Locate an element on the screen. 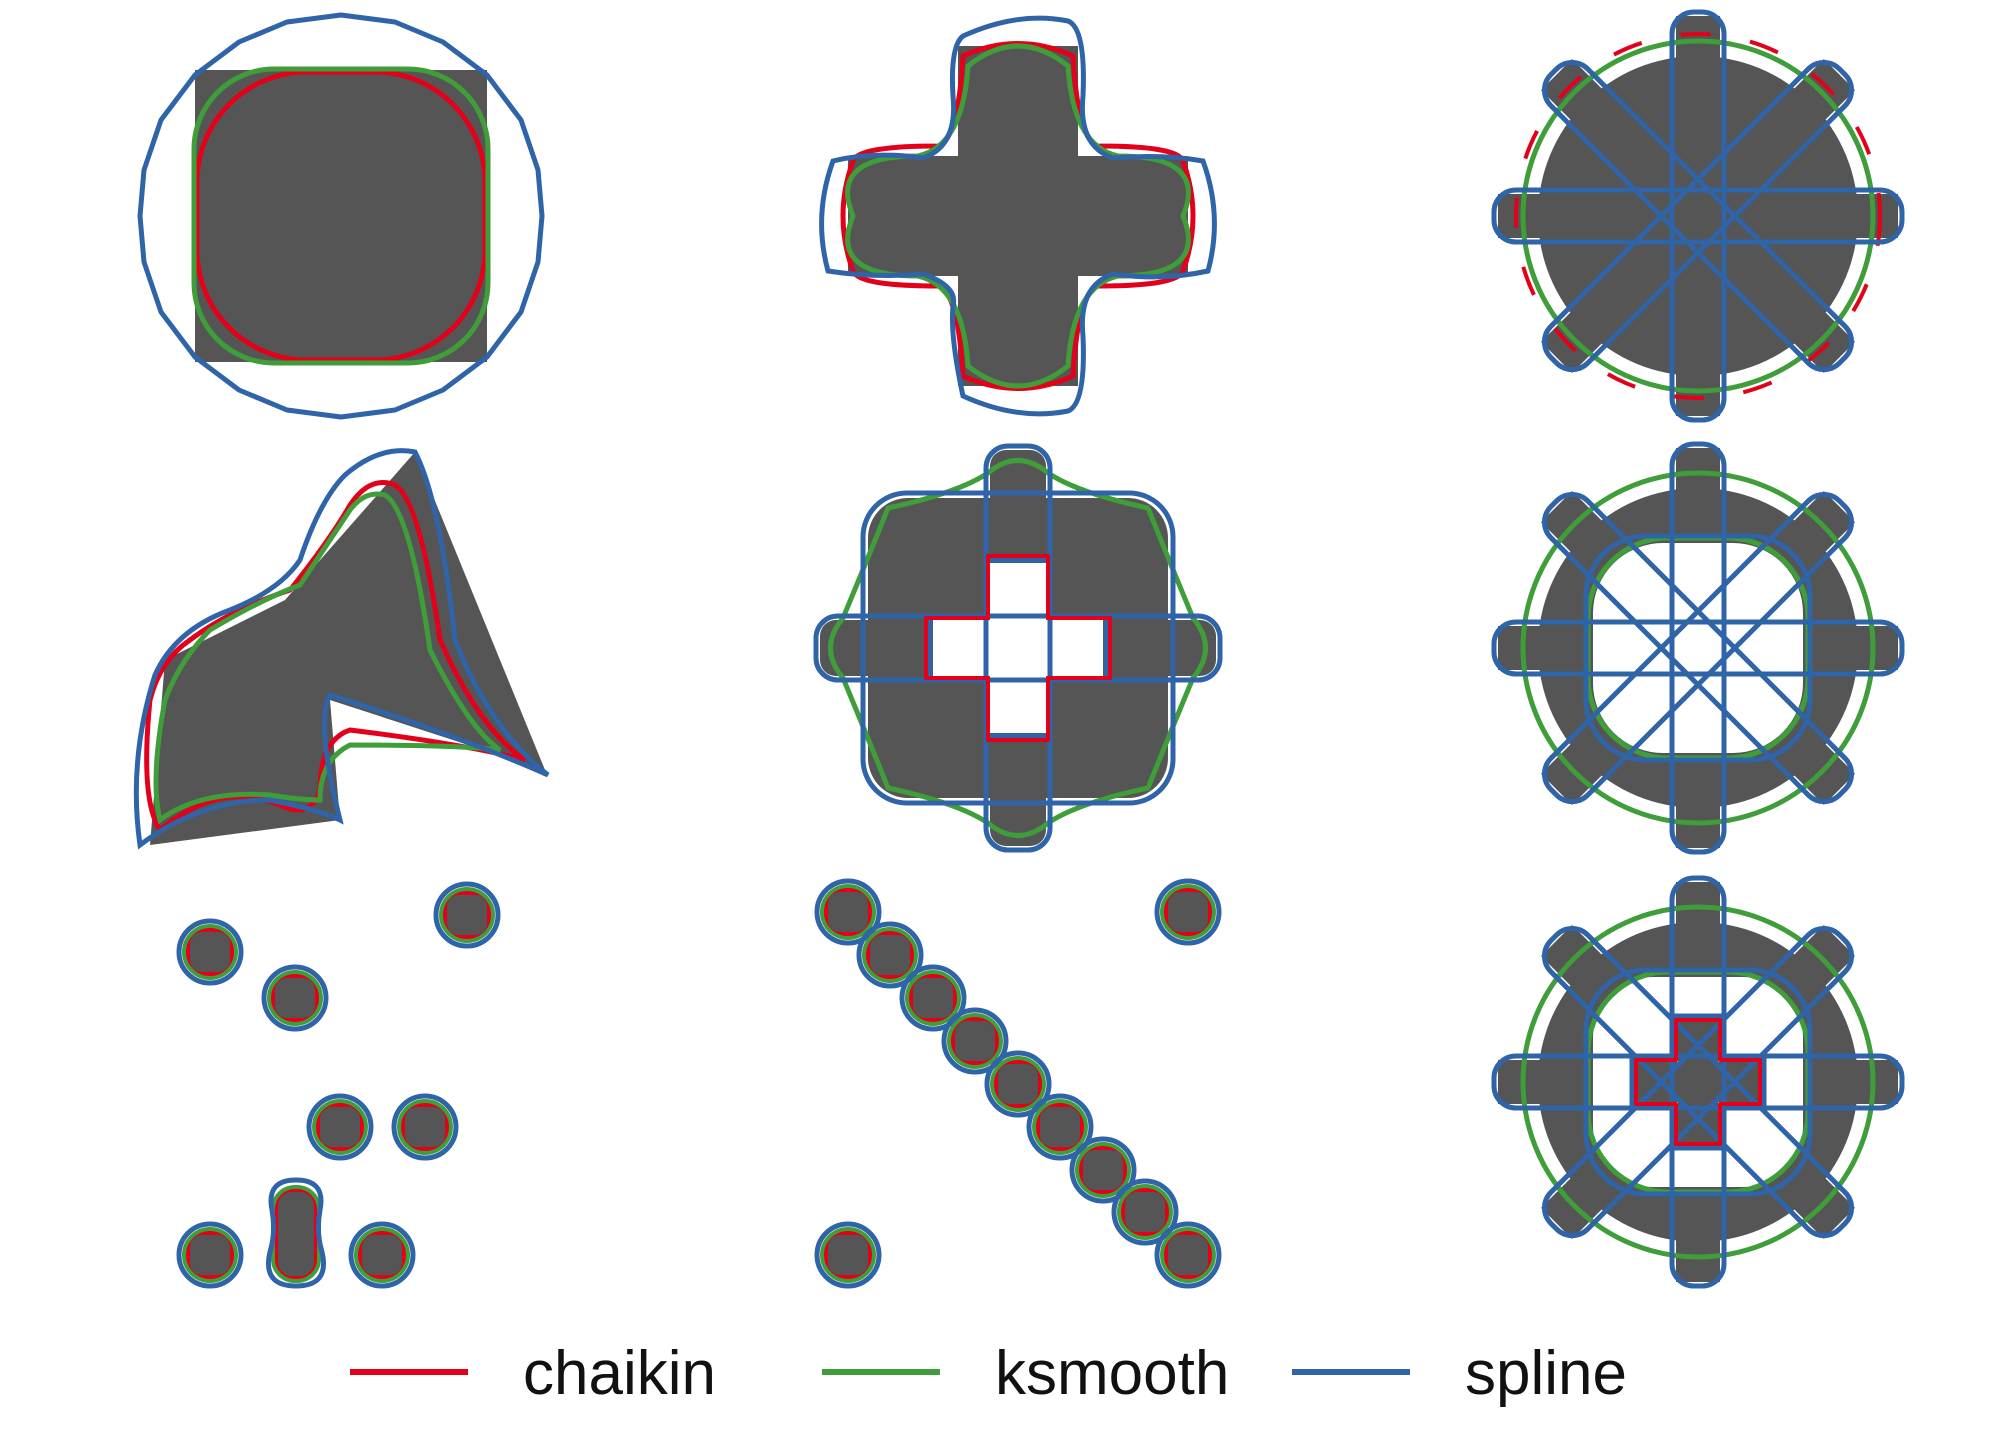 This screenshot has height=1440, width=2016. legend: chaikin ksmooth spline is located at coordinates (988, 1373).